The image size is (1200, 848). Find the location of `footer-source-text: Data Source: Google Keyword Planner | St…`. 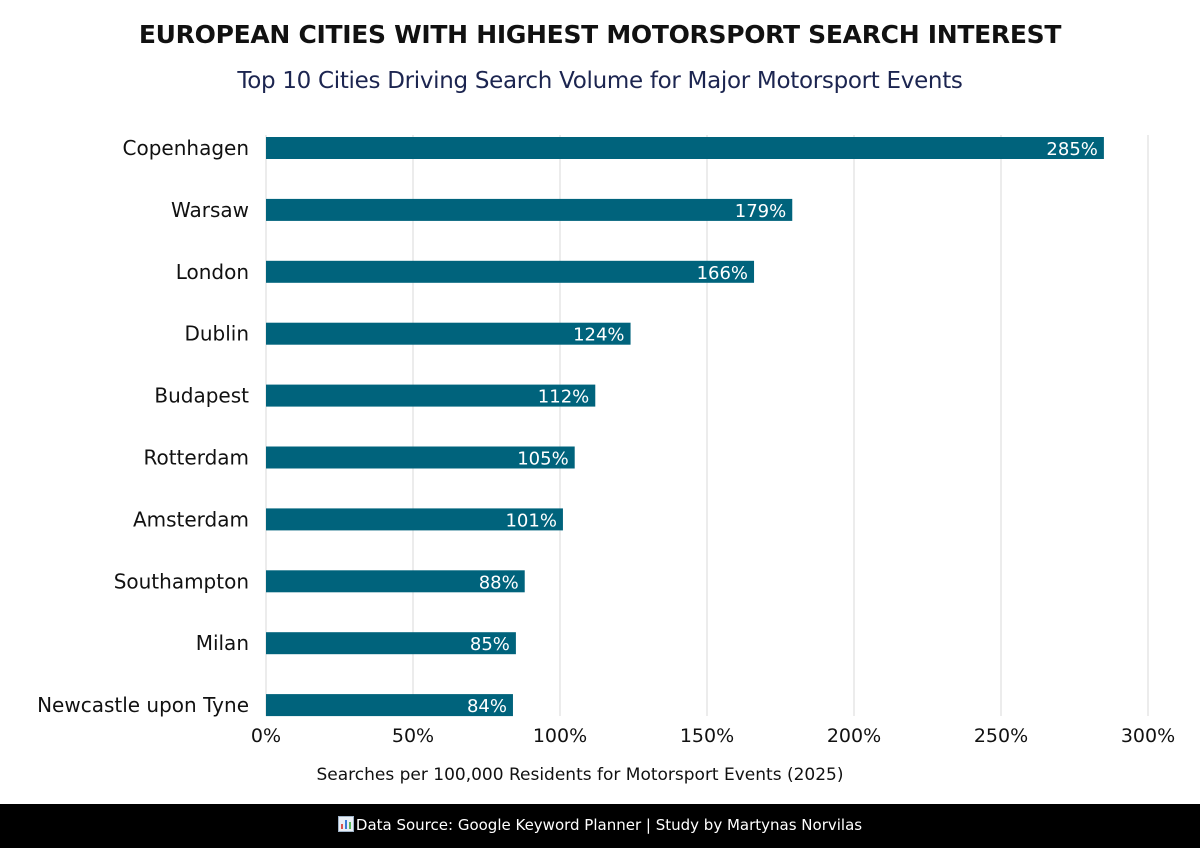

footer-source-text: Data Source: Google Keyword Planner | St… is located at coordinates (609, 825).